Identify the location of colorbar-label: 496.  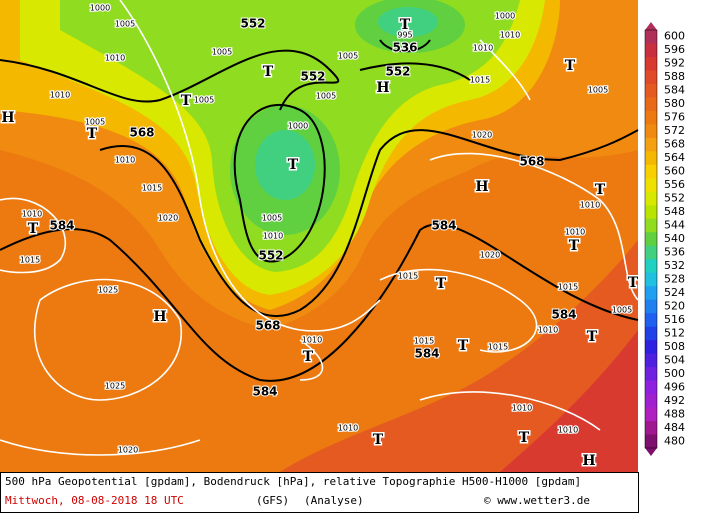
(674, 386).